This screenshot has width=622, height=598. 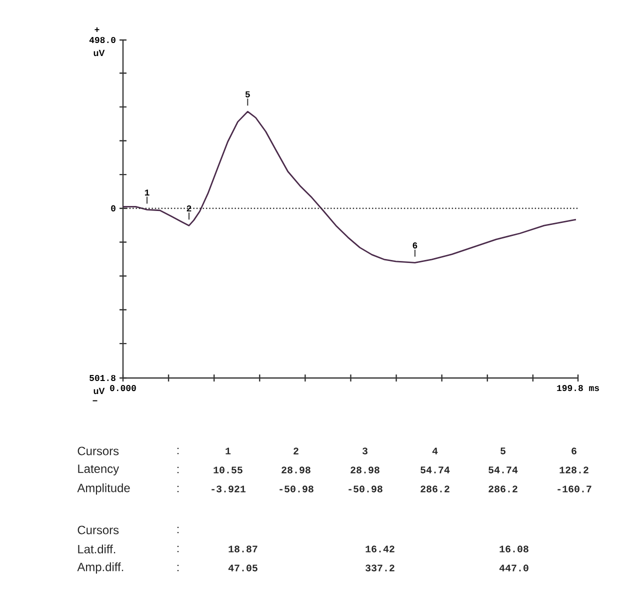 What do you see at coordinates (97, 549) in the screenshot?
I see `text: Lat.diff.` at bounding box center [97, 549].